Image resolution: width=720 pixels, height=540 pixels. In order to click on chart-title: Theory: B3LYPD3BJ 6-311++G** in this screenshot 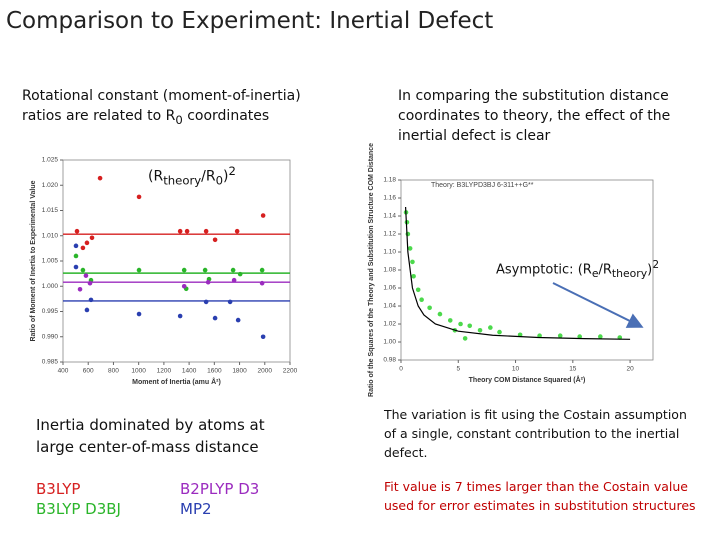, I will do `click(482, 185)`.